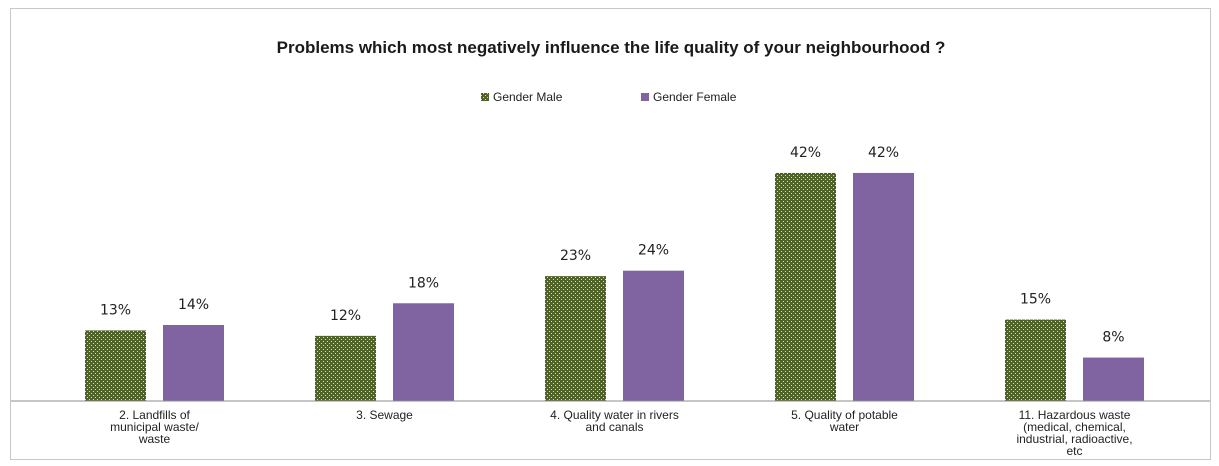 The image size is (1219, 466). Describe the element at coordinates (193, 305) in the screenshot. I see `data-label-female-1: 14%` at that location.